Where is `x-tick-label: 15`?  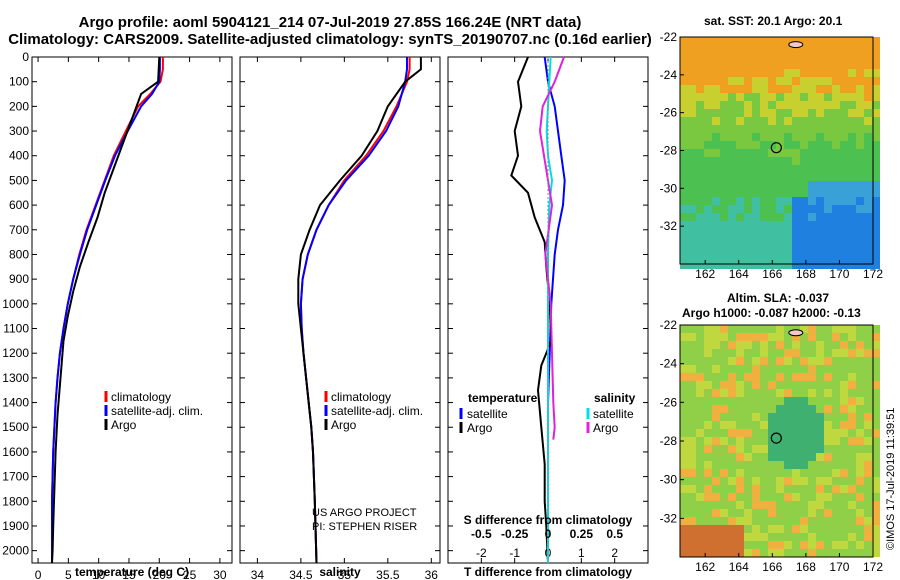 x-tick-label: 15 is located at coordinates (129, 574).